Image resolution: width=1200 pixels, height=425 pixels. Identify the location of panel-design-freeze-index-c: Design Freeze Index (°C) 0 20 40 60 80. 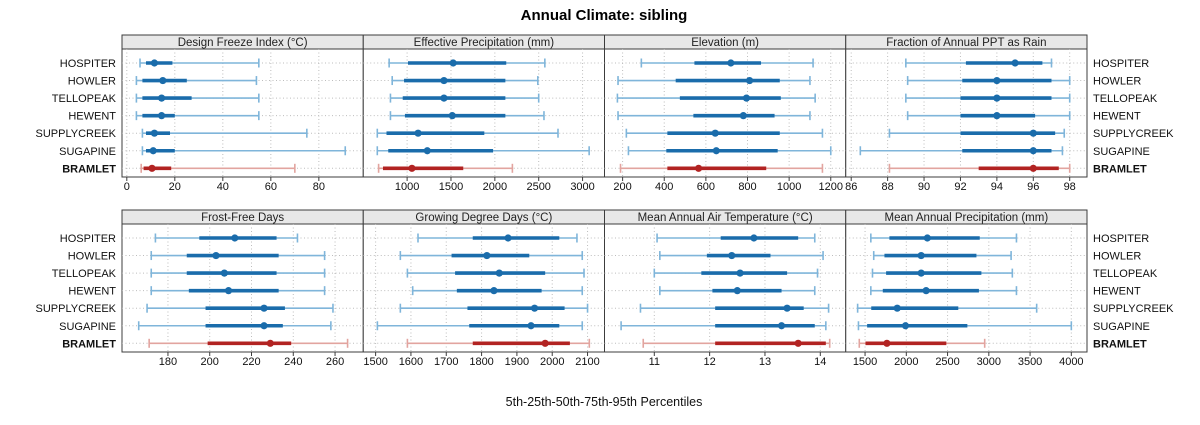
(242, 113).